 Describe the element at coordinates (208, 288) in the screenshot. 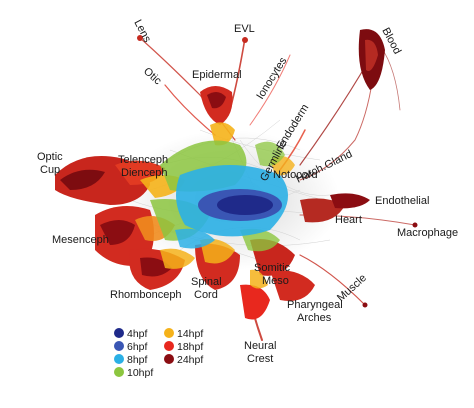

I see `label-spinal-cord: Spinal Cord` at that location.